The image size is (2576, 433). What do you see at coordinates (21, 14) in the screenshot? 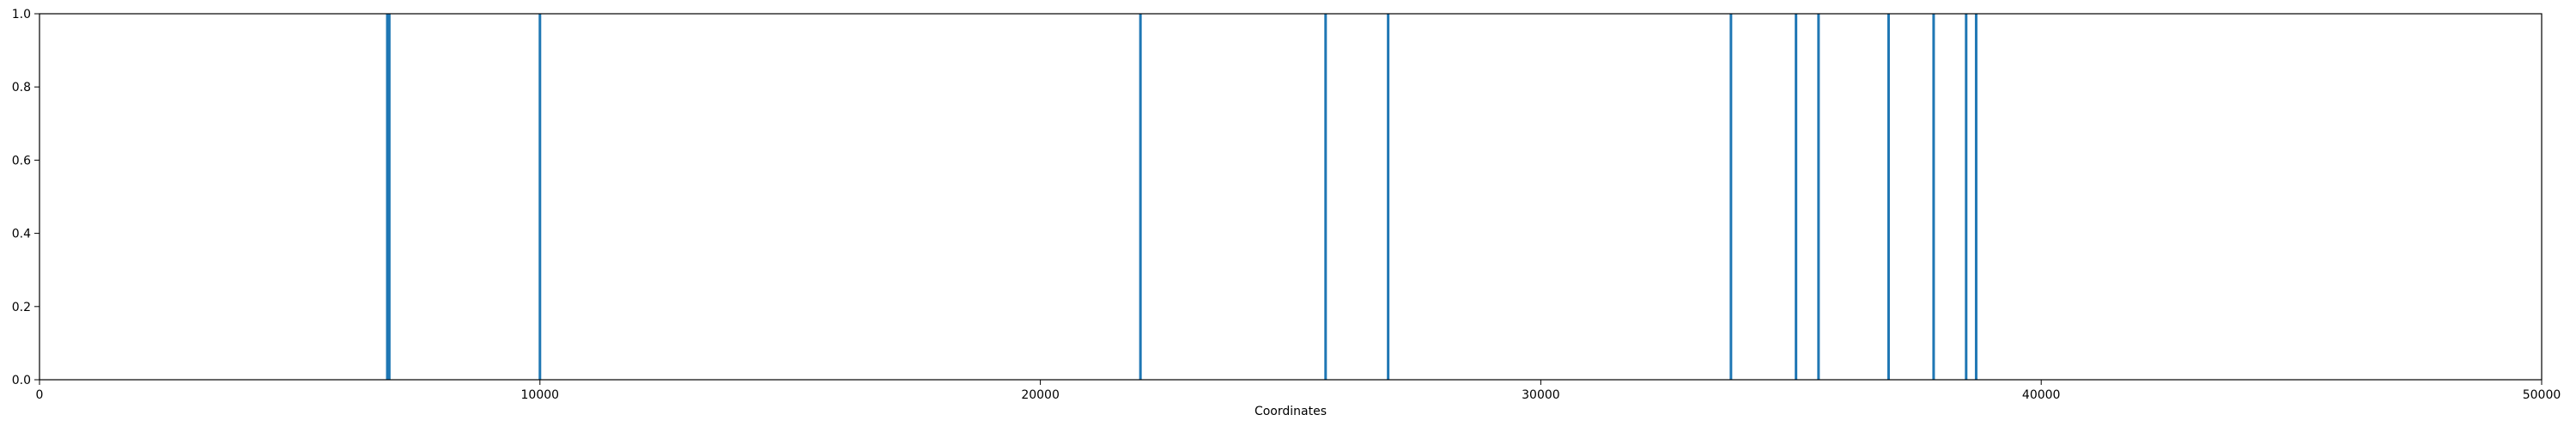
I see `y-tick-label: 1.0` at bounding box center [21, 14].